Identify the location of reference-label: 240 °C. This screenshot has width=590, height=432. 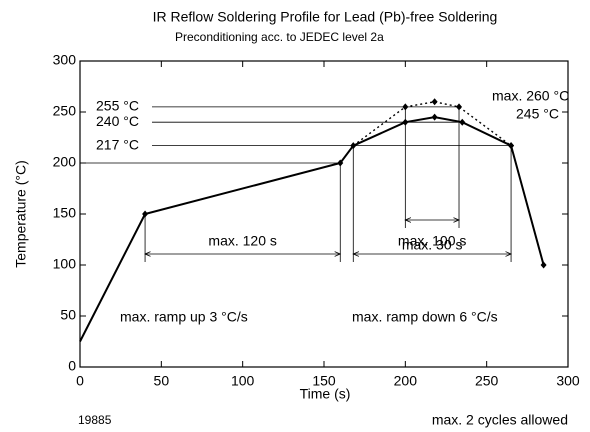
(117, 121).